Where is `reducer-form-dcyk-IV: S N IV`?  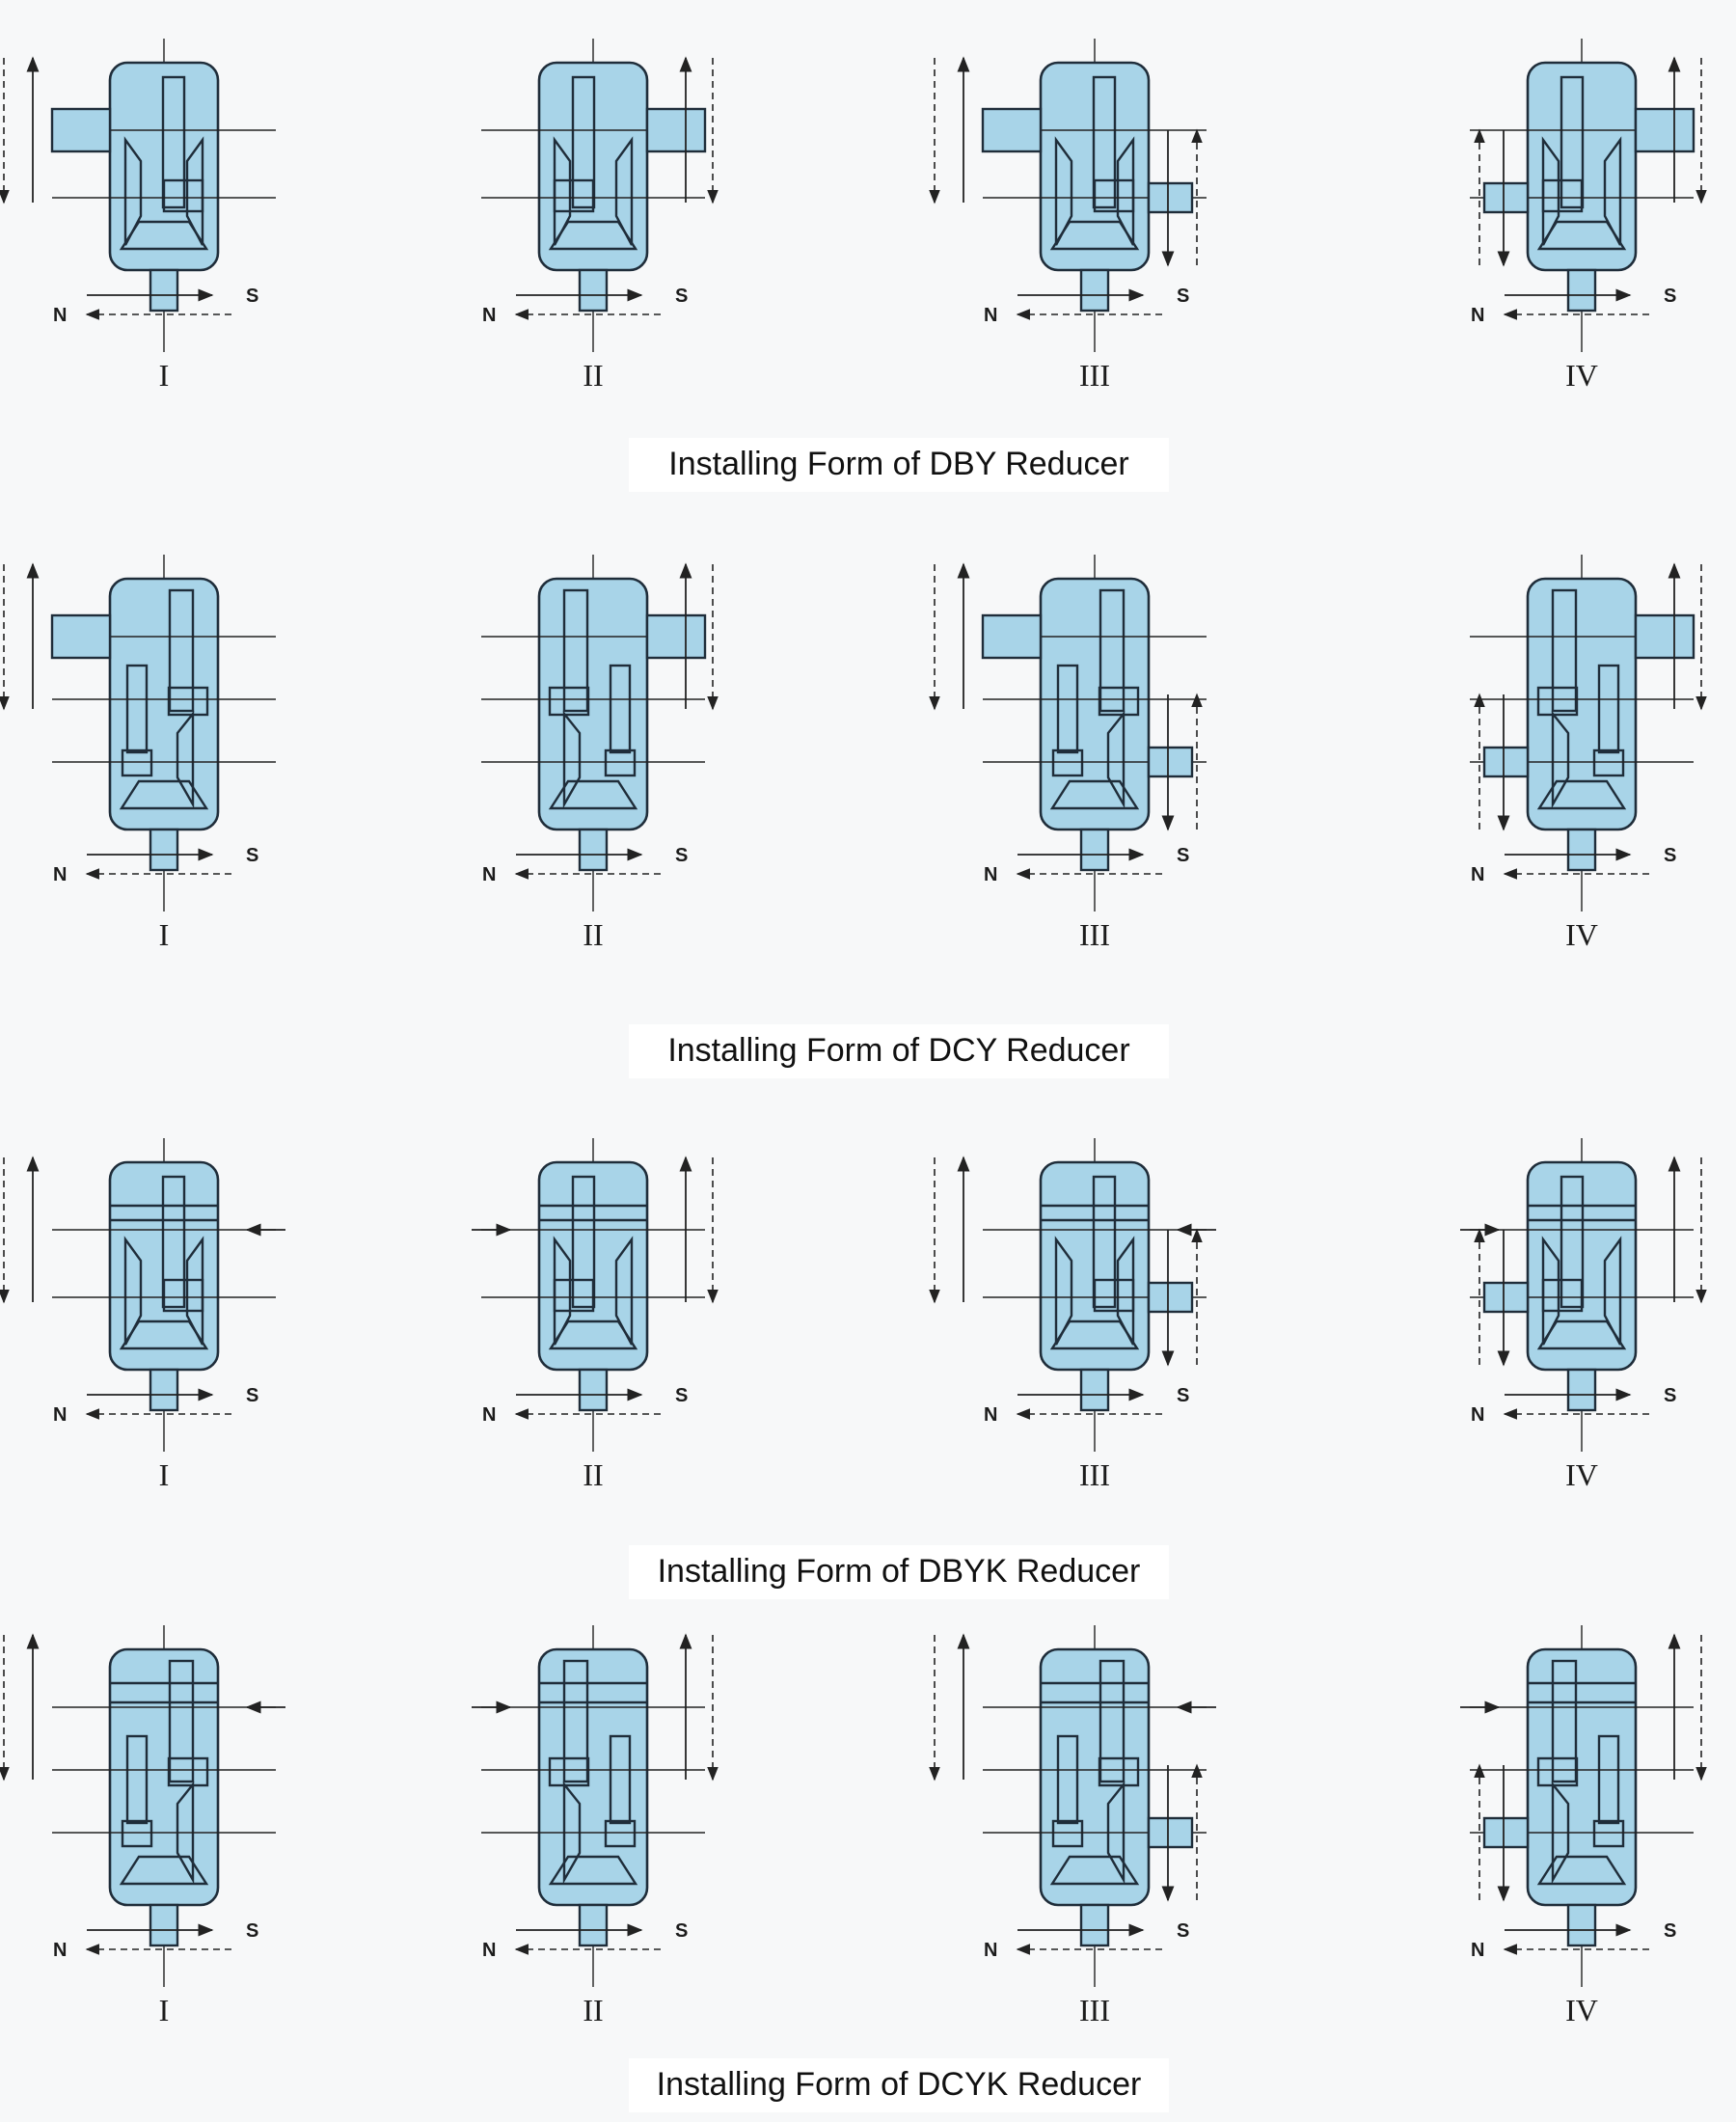
reducer-form-dcyk-IV: S N IV is located at coordinates (1583, 1826).